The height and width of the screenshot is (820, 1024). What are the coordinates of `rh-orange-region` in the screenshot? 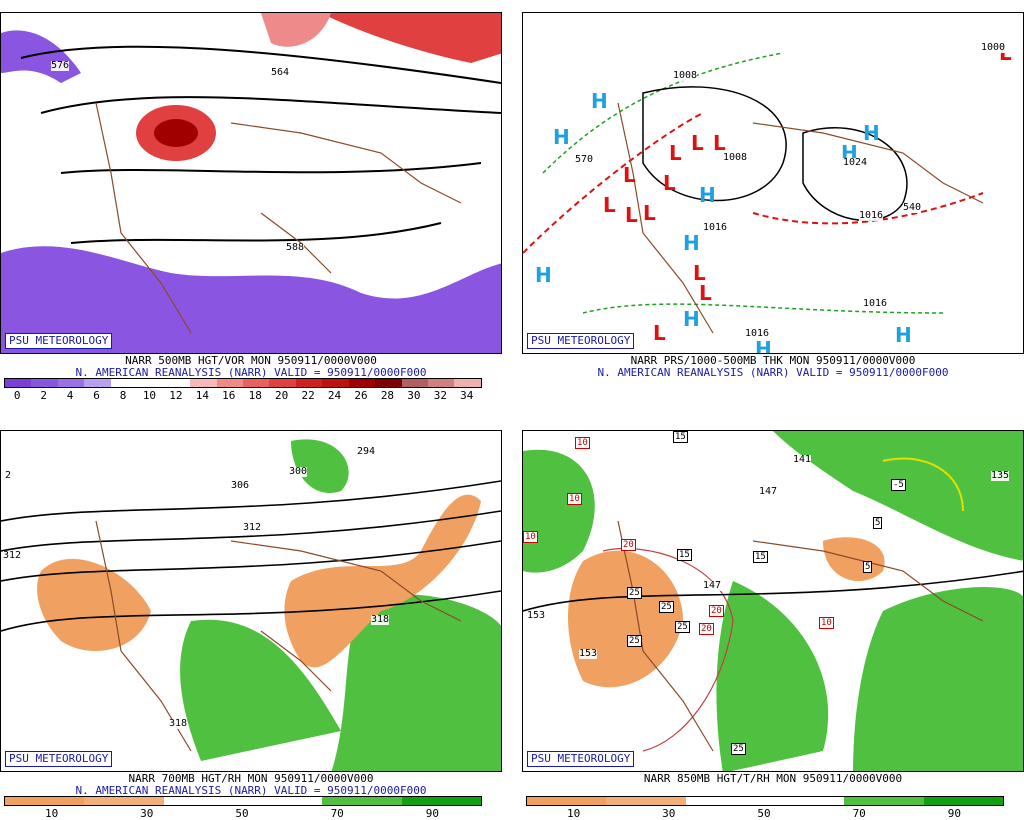 It's located at (382, 581).